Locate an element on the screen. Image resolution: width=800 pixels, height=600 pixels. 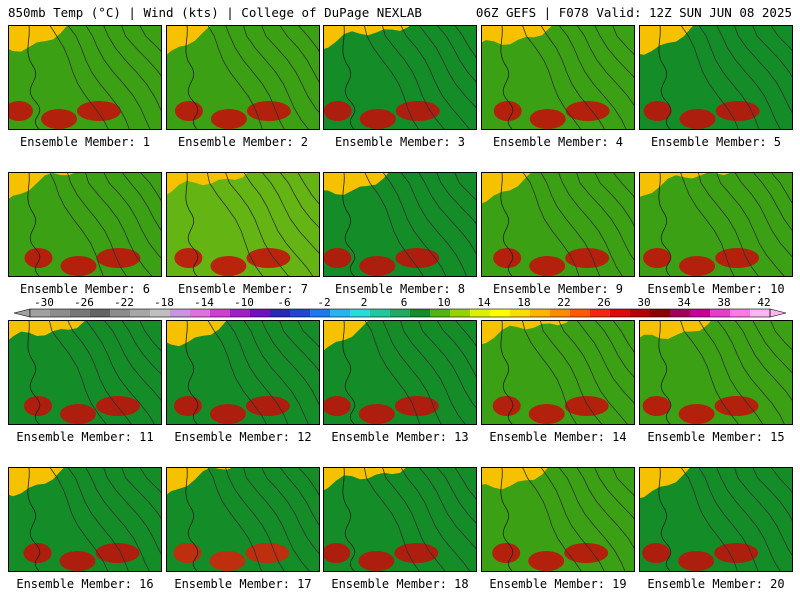
ensemble-member-caption: Ensemble Member: 2 is located at coordinates (243, 142).